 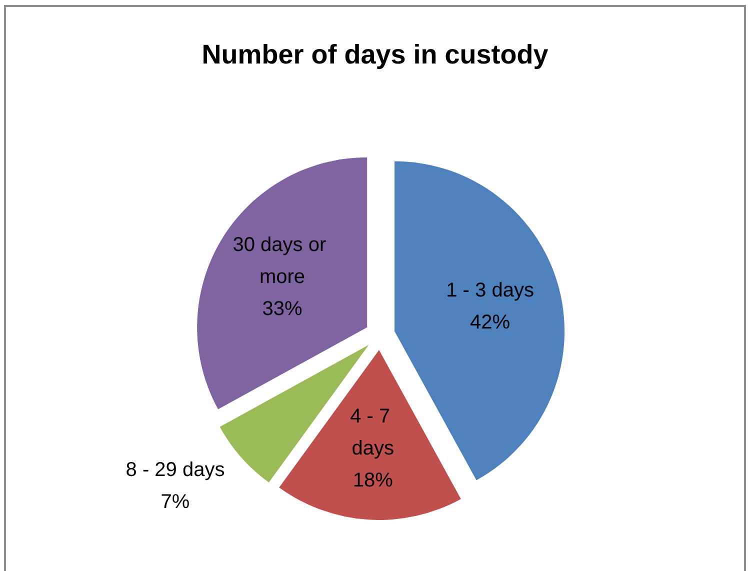 What do you see at coordinates (490, 323) in the screenshot?
I see `data-label: 42%` at bounding box center [490, 323].